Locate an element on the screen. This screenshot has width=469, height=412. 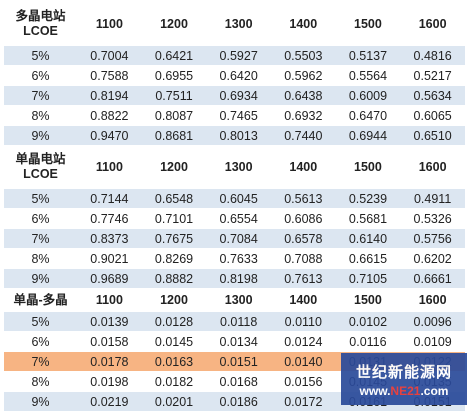
table-cell: 0.5634 is located at coordinates (432, 95).